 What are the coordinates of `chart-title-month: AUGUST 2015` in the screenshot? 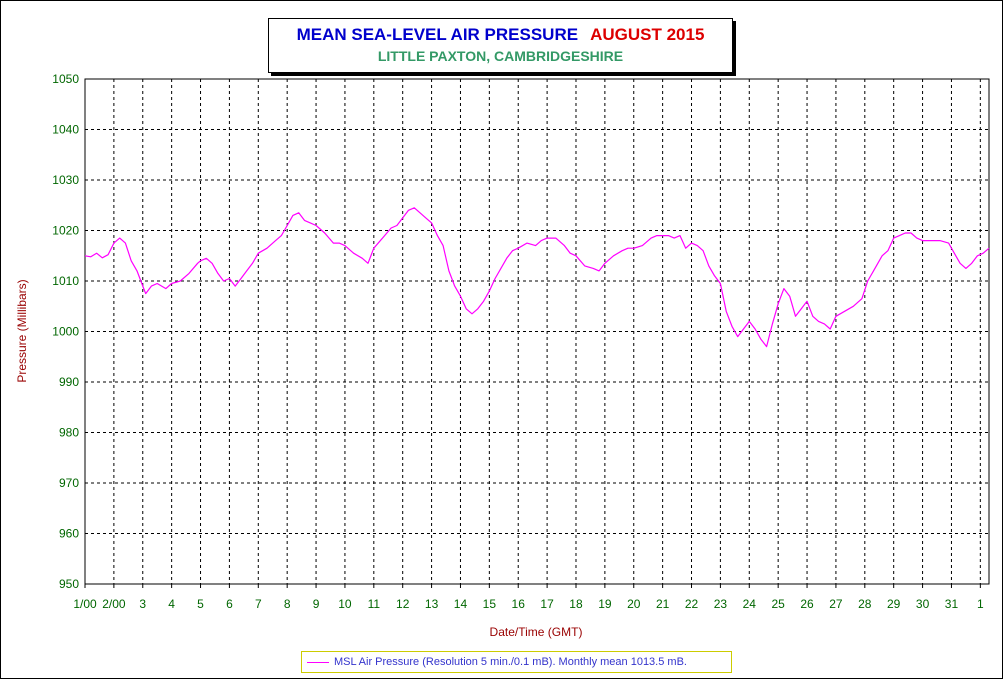 It's located at (647, 34).